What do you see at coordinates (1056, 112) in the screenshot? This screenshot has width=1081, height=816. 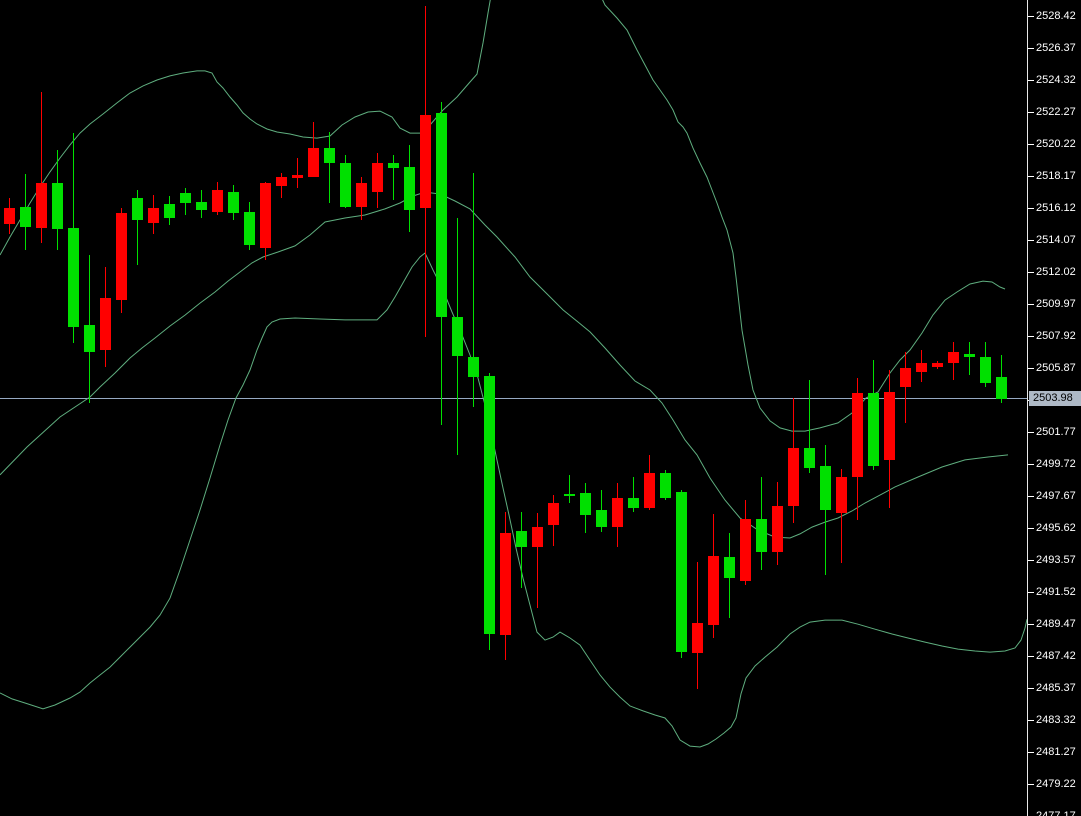 I see `price-axis-label: 2522.27` at bounding box center [1056, 112].